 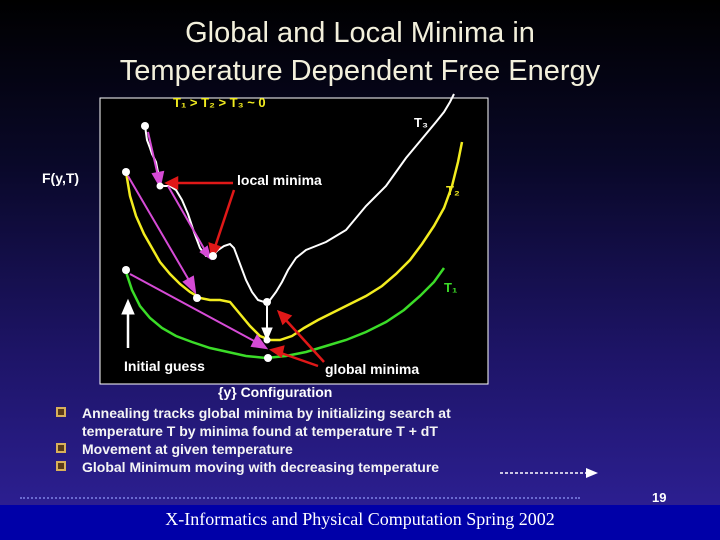 What do you see at coordinates (376, 449) in the screenshot?
I see `bullet-item: Movement at given temperature` at bounding box center [376, 449].